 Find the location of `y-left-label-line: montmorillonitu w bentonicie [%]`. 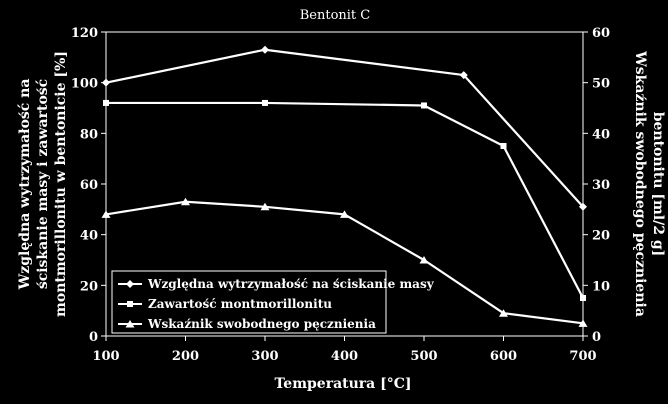

y-left-label-line: montmorillonitu w bentonicie [%] is located at coordinates (61, 184).